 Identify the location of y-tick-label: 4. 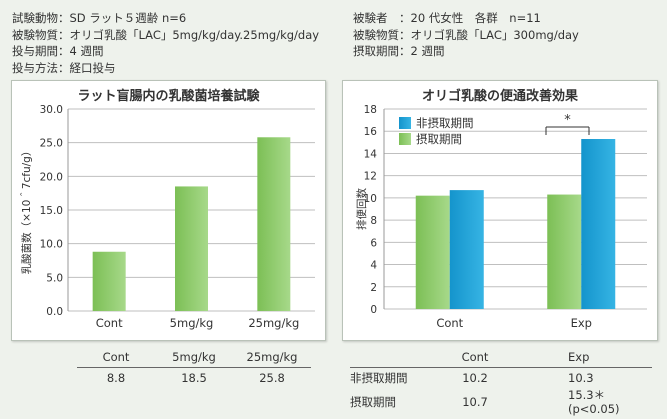
(373, 266).